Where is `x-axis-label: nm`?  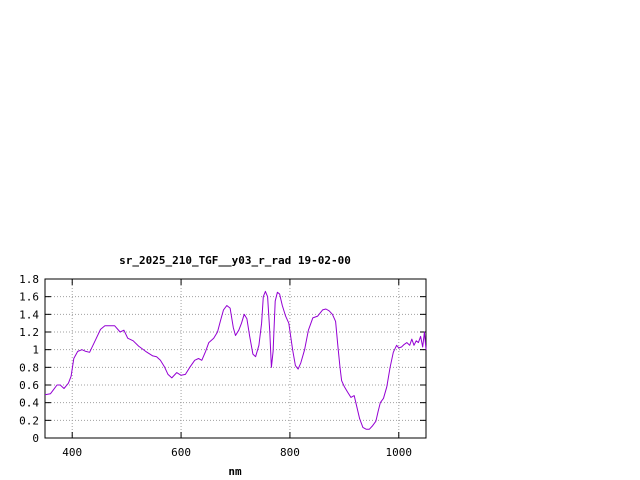
x-axis-label: nm is located at coordinates (235, 471).